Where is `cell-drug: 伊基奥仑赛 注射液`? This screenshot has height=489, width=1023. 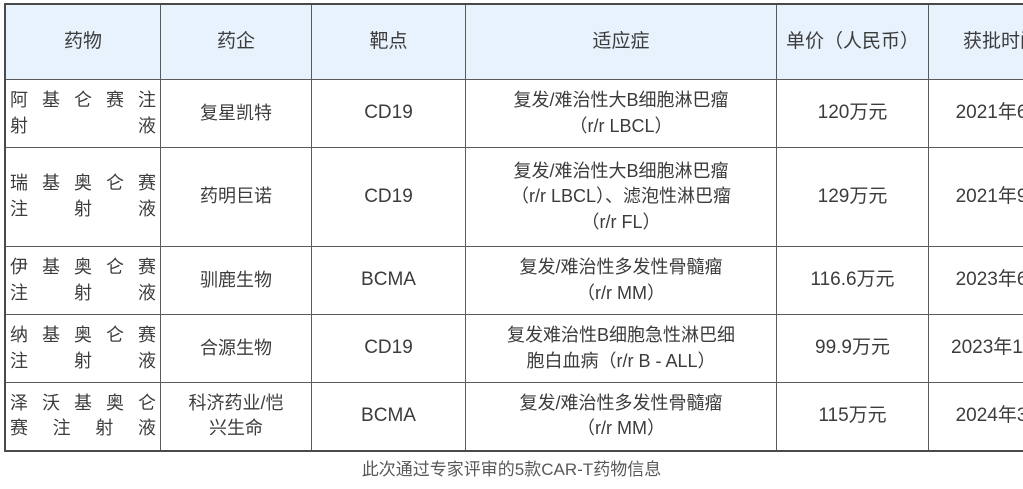 cell-drug: 伊基奥仑赛 注射液 is located at coordinates (82, 280).